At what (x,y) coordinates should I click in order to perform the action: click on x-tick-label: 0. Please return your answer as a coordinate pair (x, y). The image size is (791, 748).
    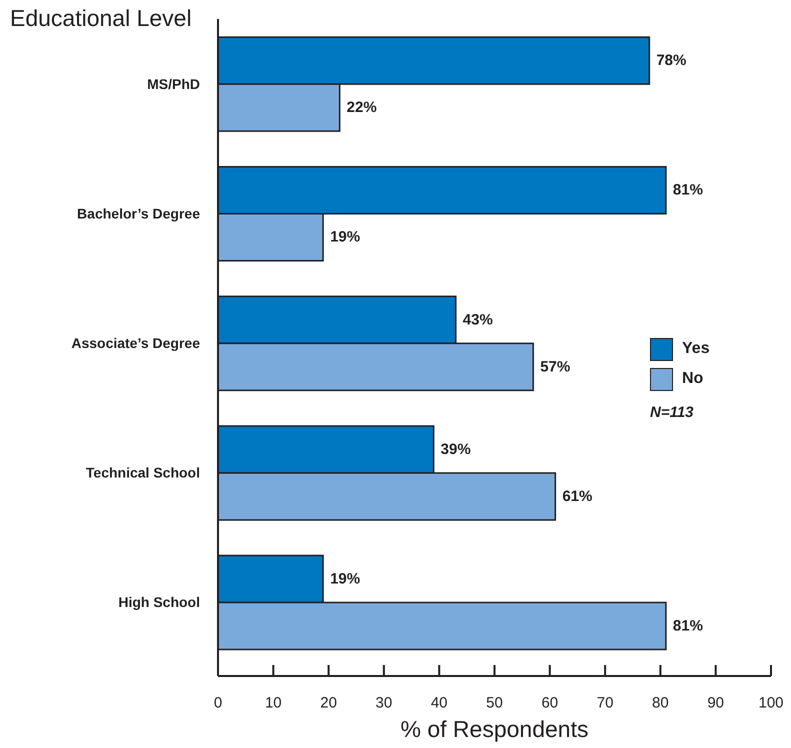
    Looking at the image, I should click on (218, 703).